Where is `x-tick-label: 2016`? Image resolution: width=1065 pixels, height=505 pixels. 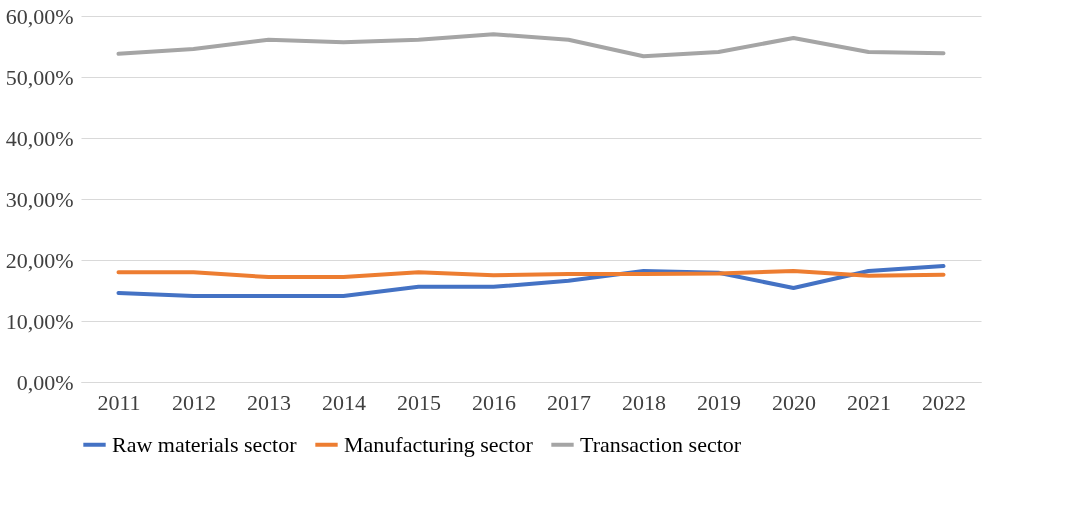 x-tick-label: 2016 is located at coordinates (494, 402).